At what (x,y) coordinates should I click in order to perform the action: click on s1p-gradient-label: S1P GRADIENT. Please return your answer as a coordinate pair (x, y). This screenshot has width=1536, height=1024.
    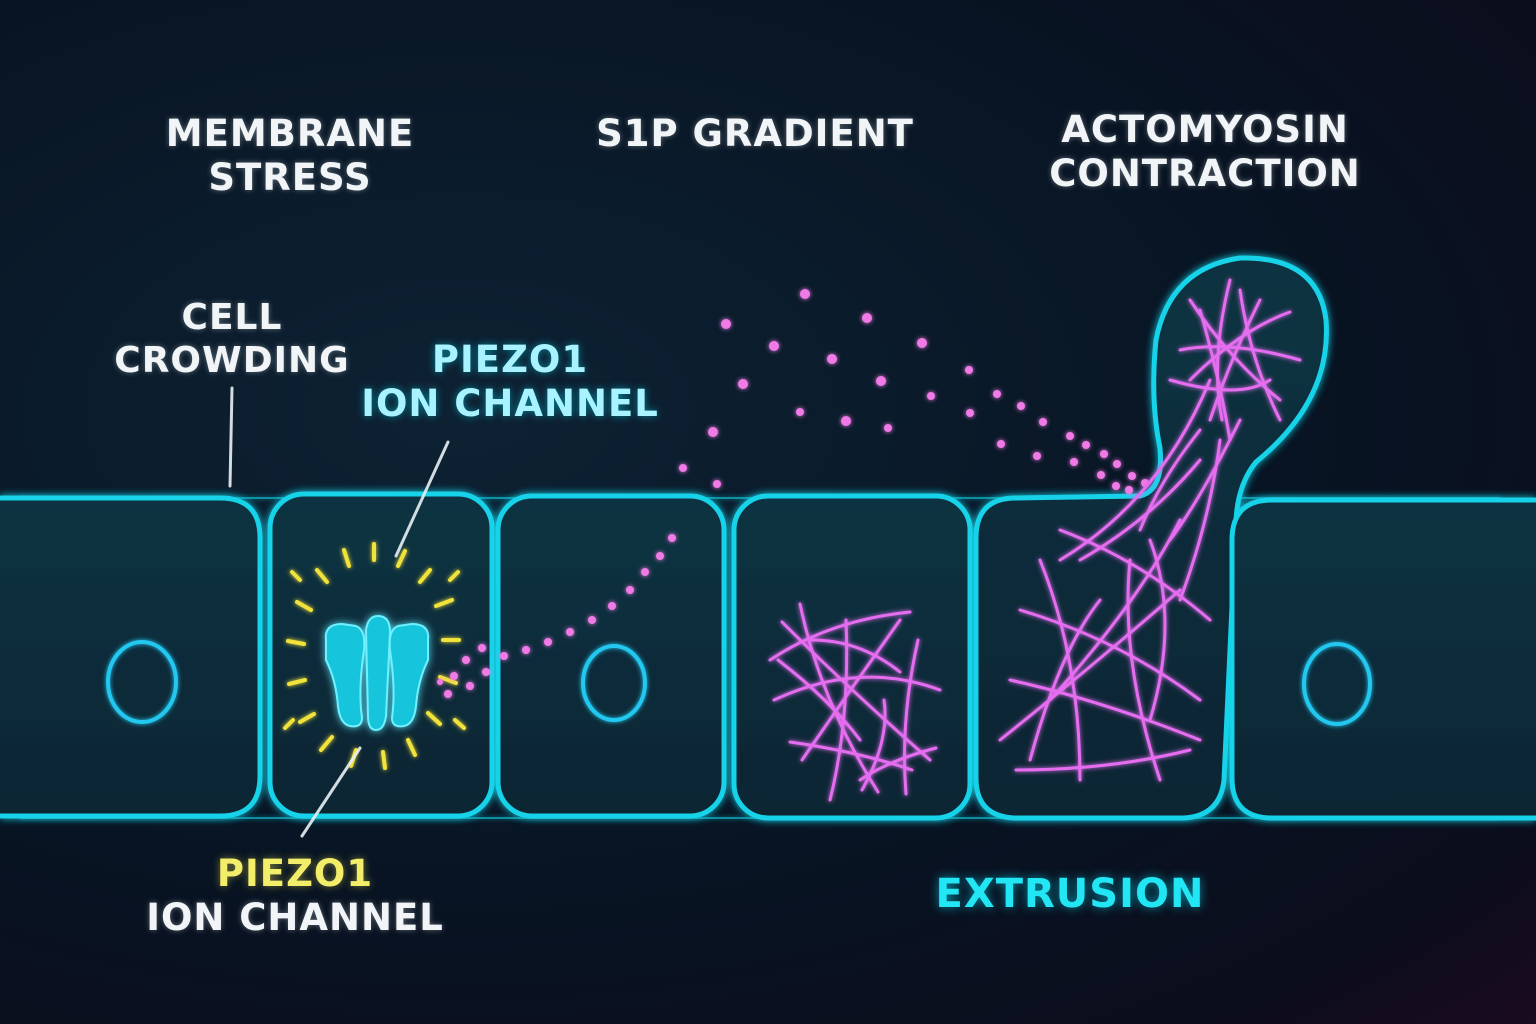
    Looking at the image, I should click on (755, 133).